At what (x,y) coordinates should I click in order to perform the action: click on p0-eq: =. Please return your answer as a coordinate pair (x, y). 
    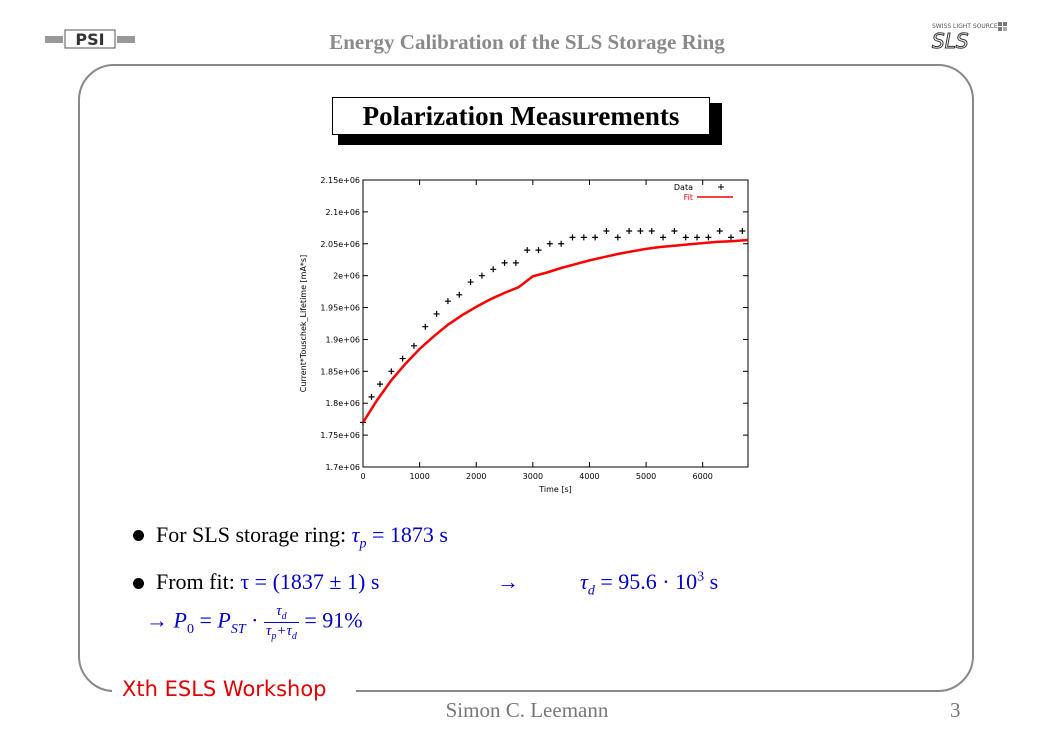
    Looking at the image, I should click on (205, 620).